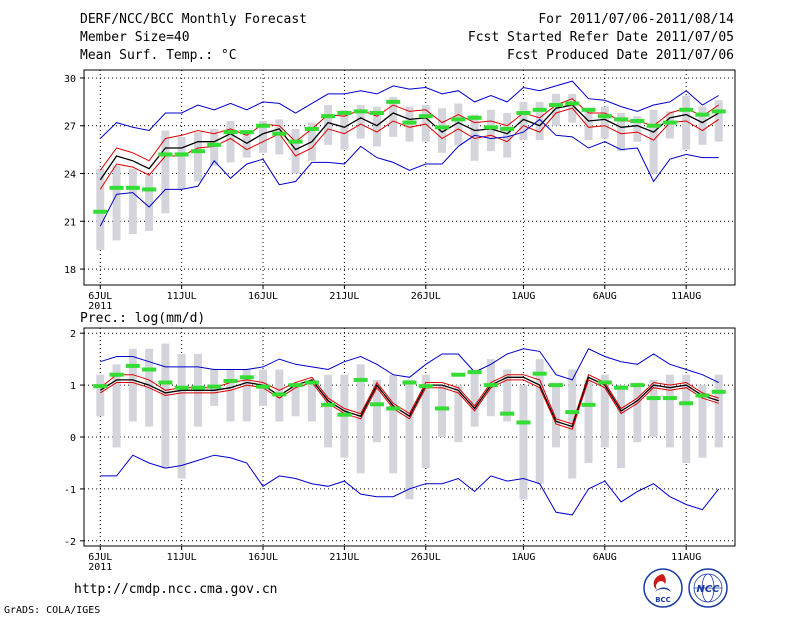 Image resolution: width=800 pixels, height=618 pixels. I want to click on x-tick-label: 6AUG, so click(605, 296).